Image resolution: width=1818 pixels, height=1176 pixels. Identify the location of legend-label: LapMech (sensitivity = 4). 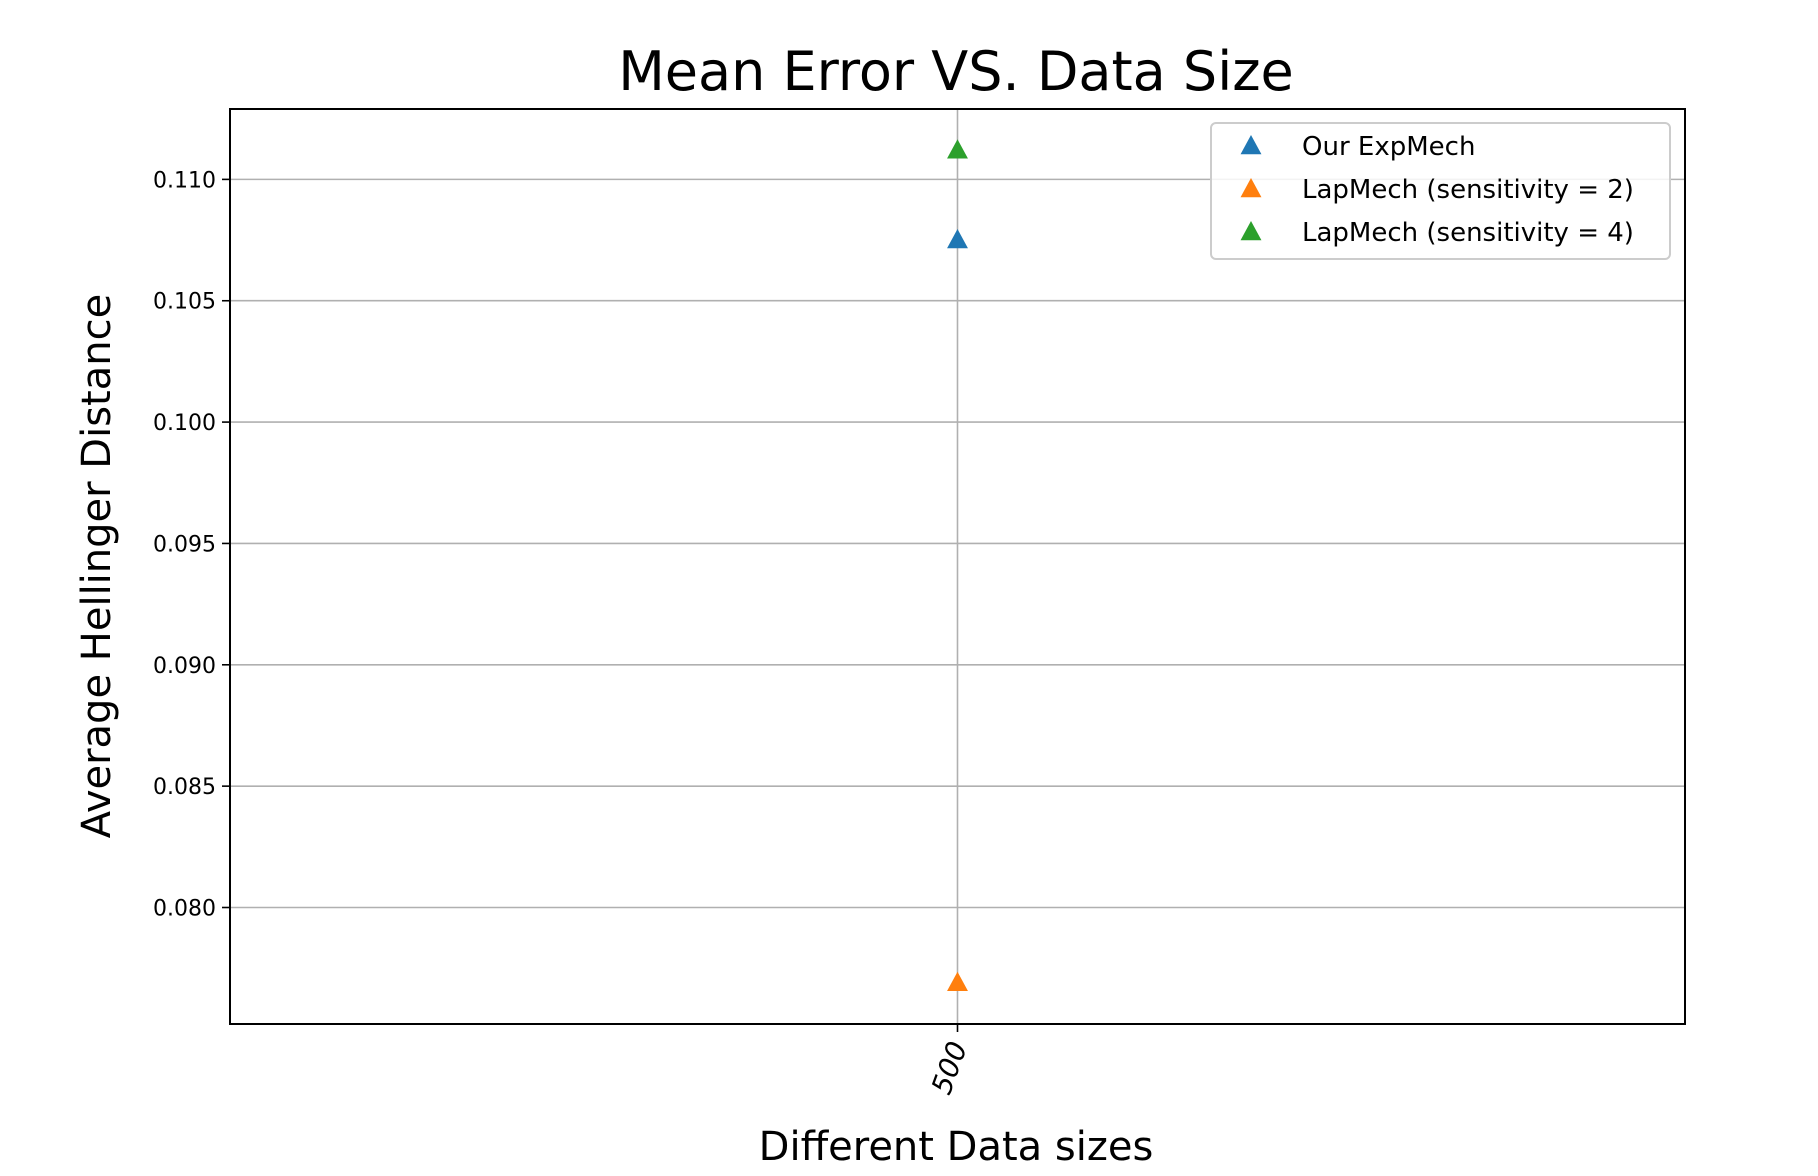
(1468, 233).